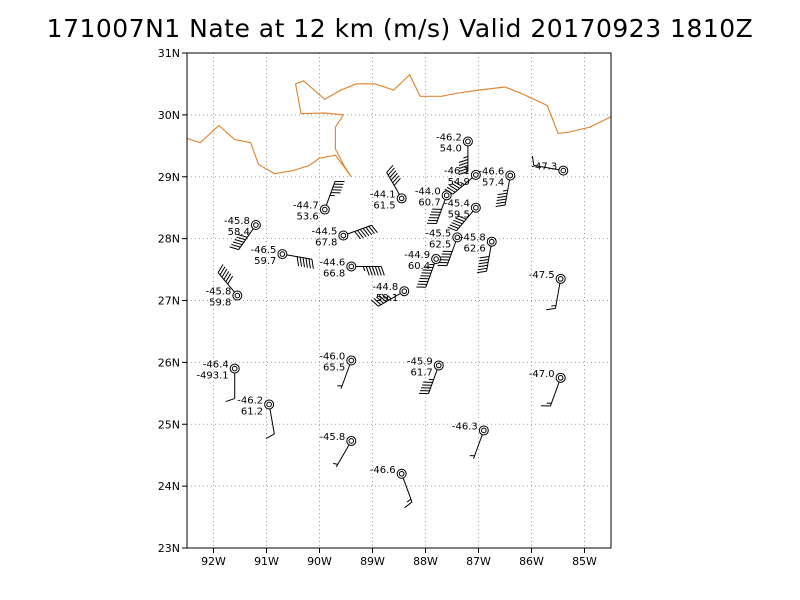 Image resolution: width=800 pixels, height=600 pixels. I want to click on y-tick-label: 31N, so click(169, 53).